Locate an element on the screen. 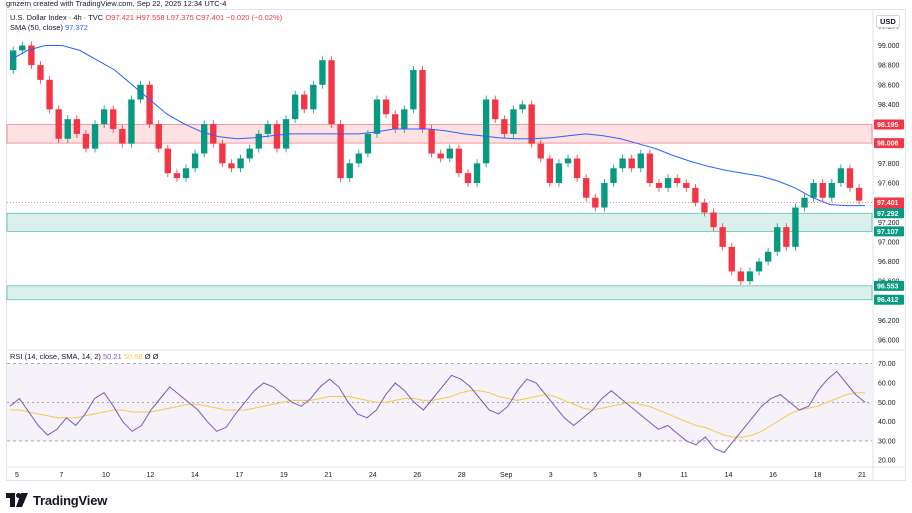 The image size is (912, 513). sma-legend: SMA (50, close) 97.372 is located at coordinates (49, 27).